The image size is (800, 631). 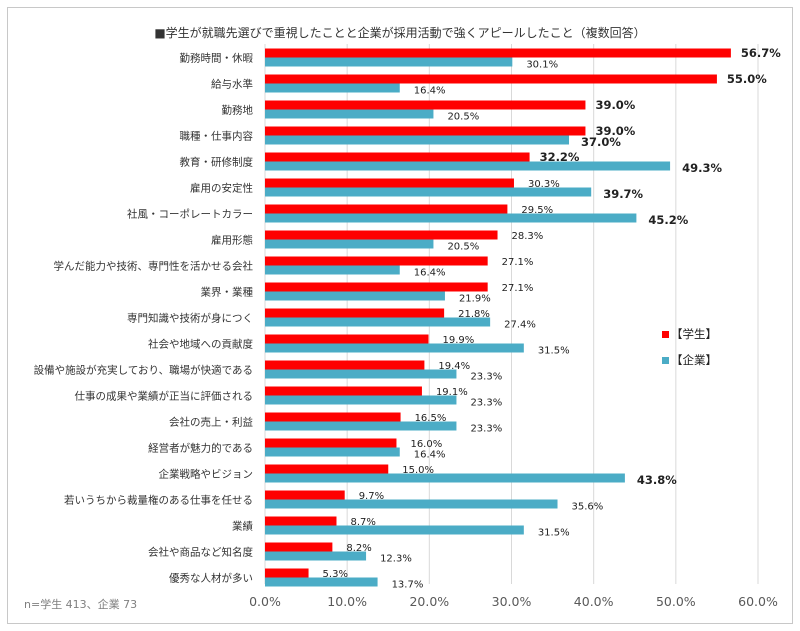 What do you see at coordinates (426, 444) in the screenshot?
I see `data-label-student: 16.0%` at bounding box center [426, 444].